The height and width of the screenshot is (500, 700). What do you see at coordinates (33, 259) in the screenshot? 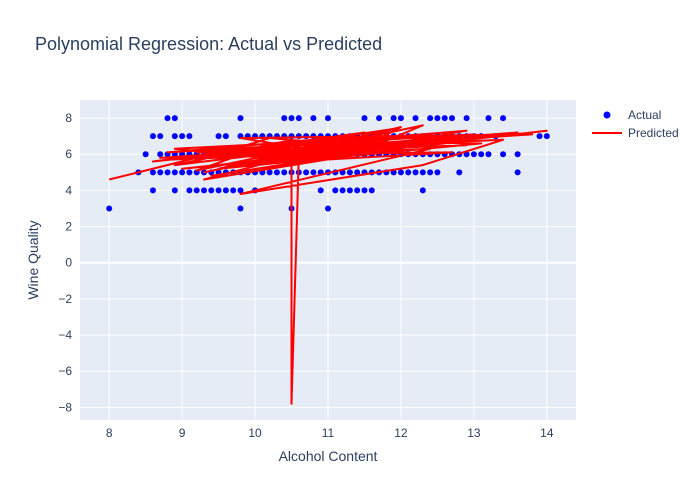
I see `y-axis-label: Wine Quality` at bounding box center [33, 259].